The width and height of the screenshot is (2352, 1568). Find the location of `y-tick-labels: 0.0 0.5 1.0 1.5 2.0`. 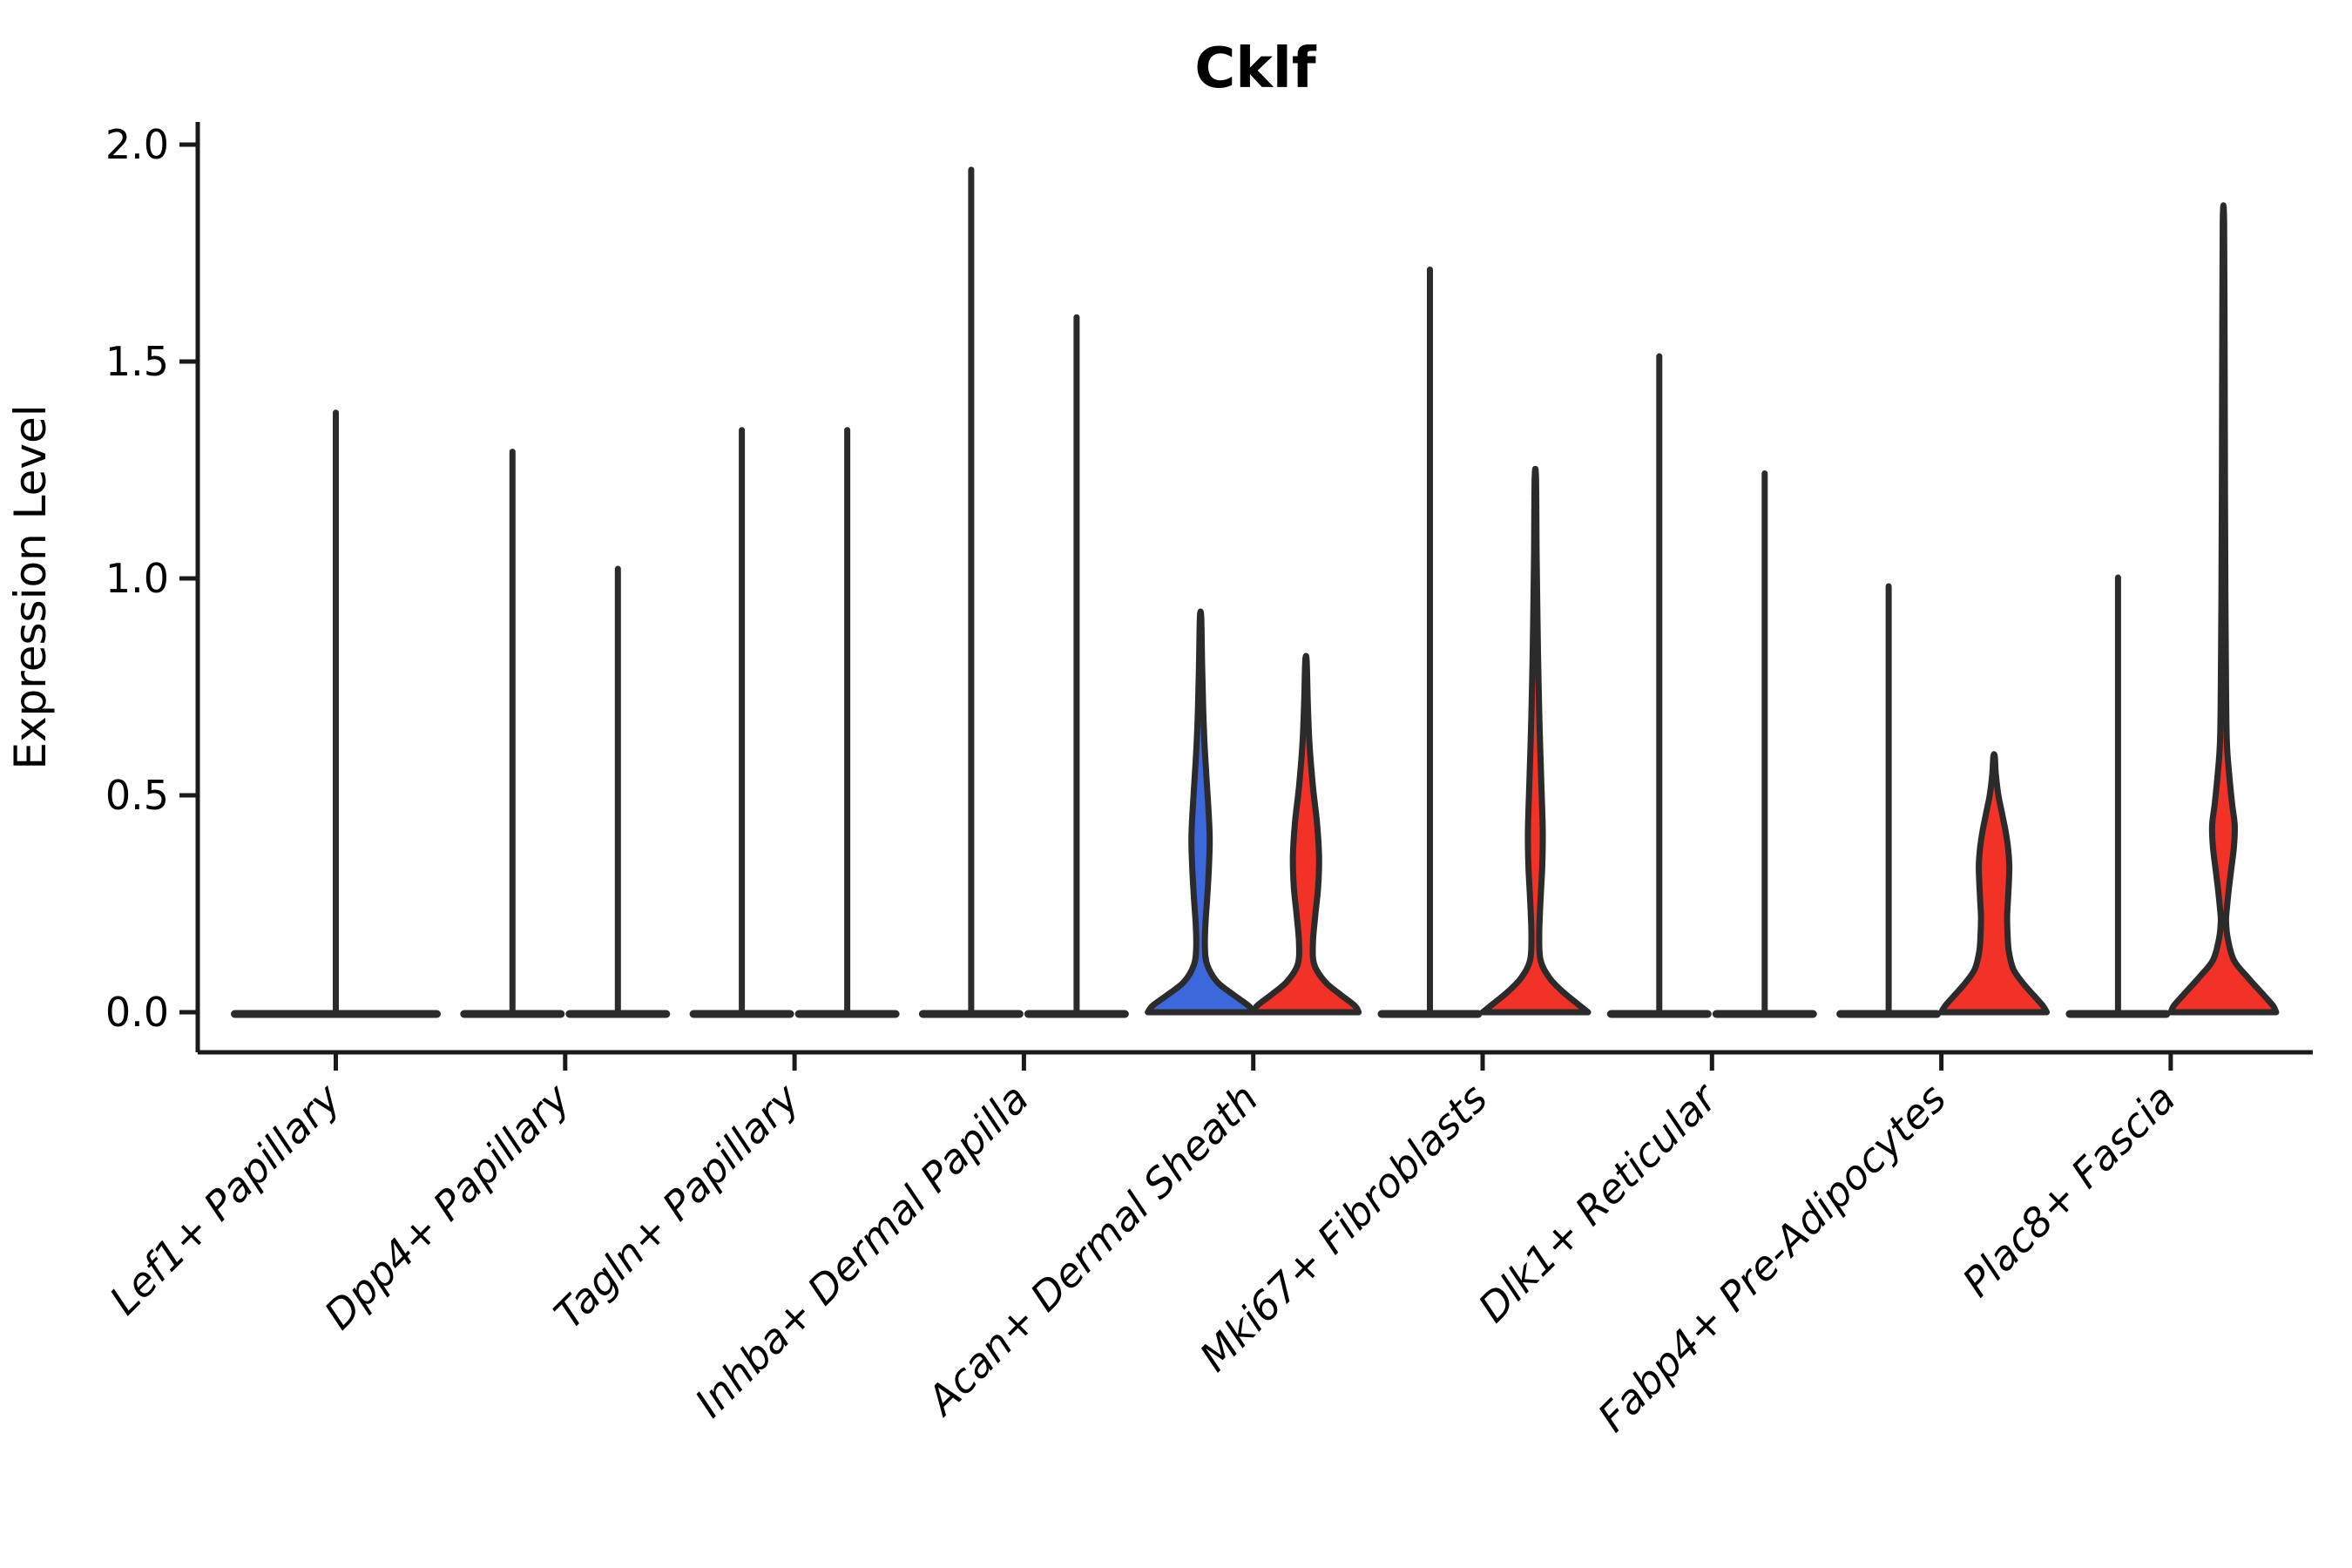

y-tick-labels: 0.0 0.5 1.0 1.5 2.0 is located at coordinates (137, 578).